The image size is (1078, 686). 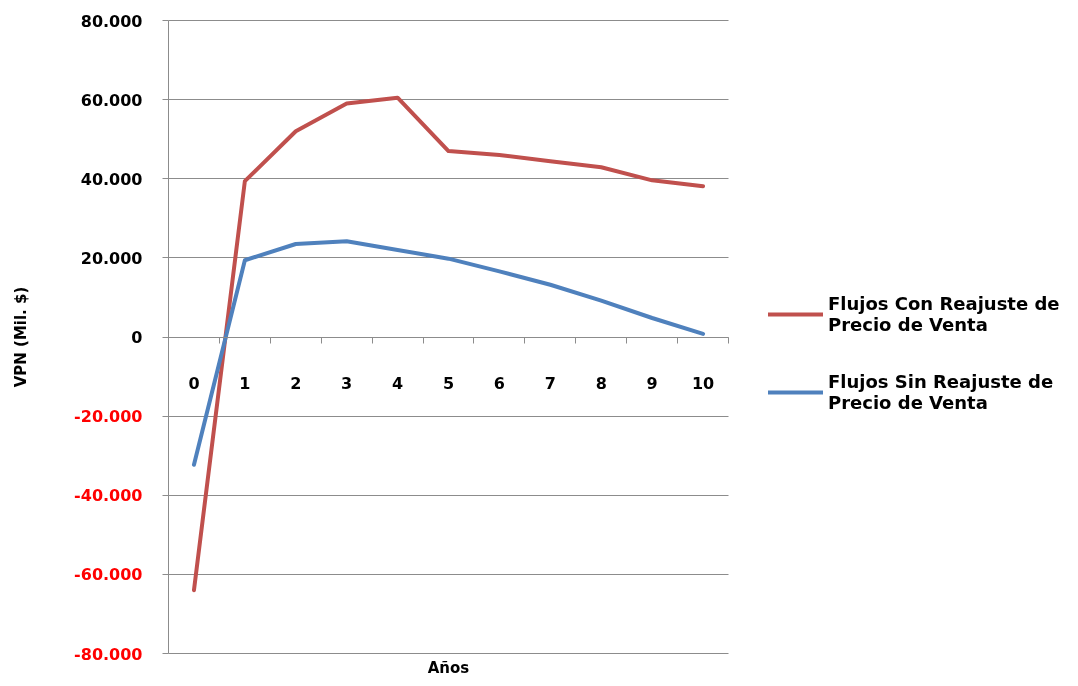 What do you see at coordinates (111, 258) in the screenshot?
I see `y-tick-label: 20.000` at bounding box center [111, 258].